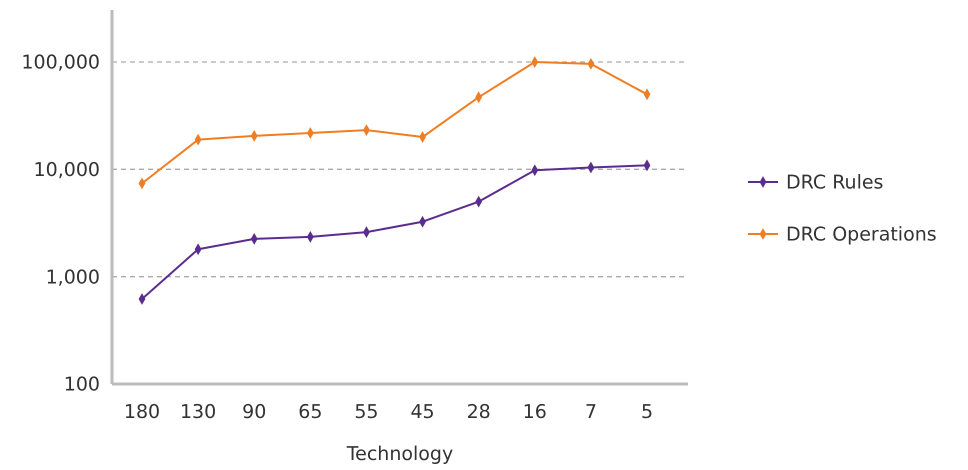  Describe the element at coordinates (82, 385) in the screenshot. I see `y-tick-label: 100` at that location.